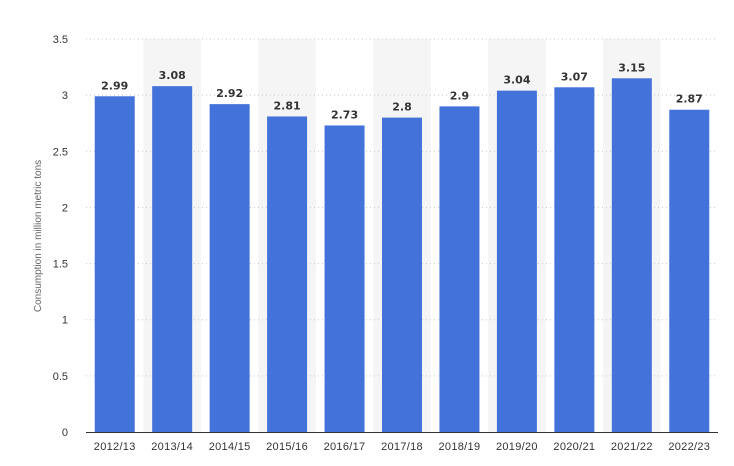 The image size is (734, 466). What do you see at coordinates (287, 105) in the screenshot?
I see `data-label: 2.81` at bounding box center [287, 105].